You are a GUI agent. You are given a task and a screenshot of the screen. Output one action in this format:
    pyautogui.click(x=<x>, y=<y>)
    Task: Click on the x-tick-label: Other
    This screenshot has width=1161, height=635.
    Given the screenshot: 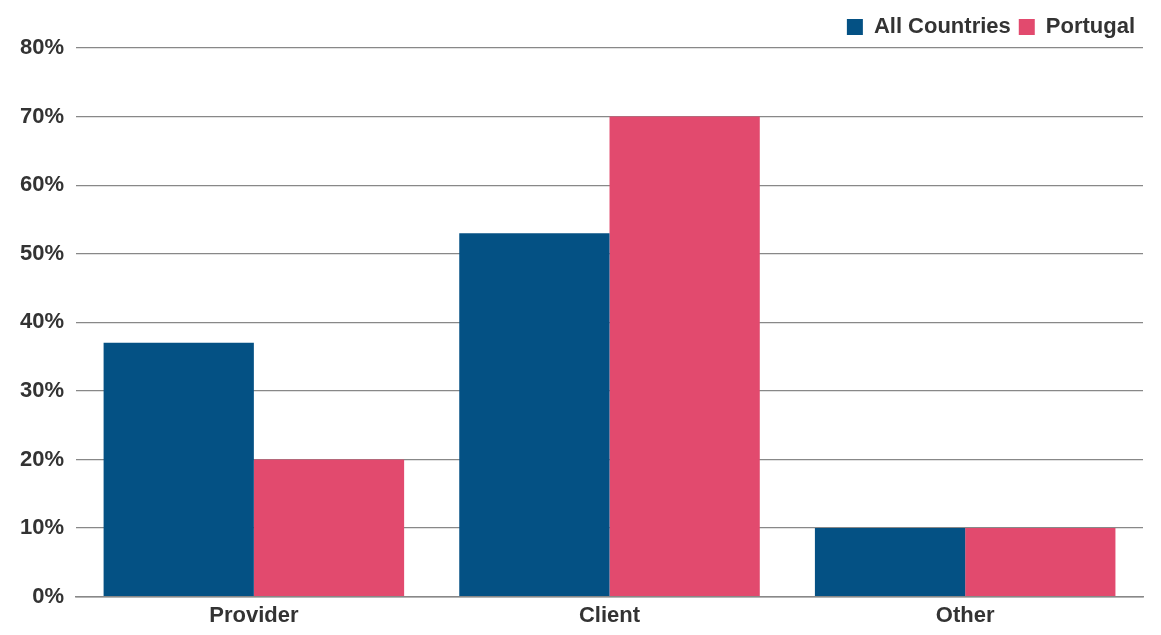 What is the action you would take?
    pyautogui.click(x=965, y=614)
    